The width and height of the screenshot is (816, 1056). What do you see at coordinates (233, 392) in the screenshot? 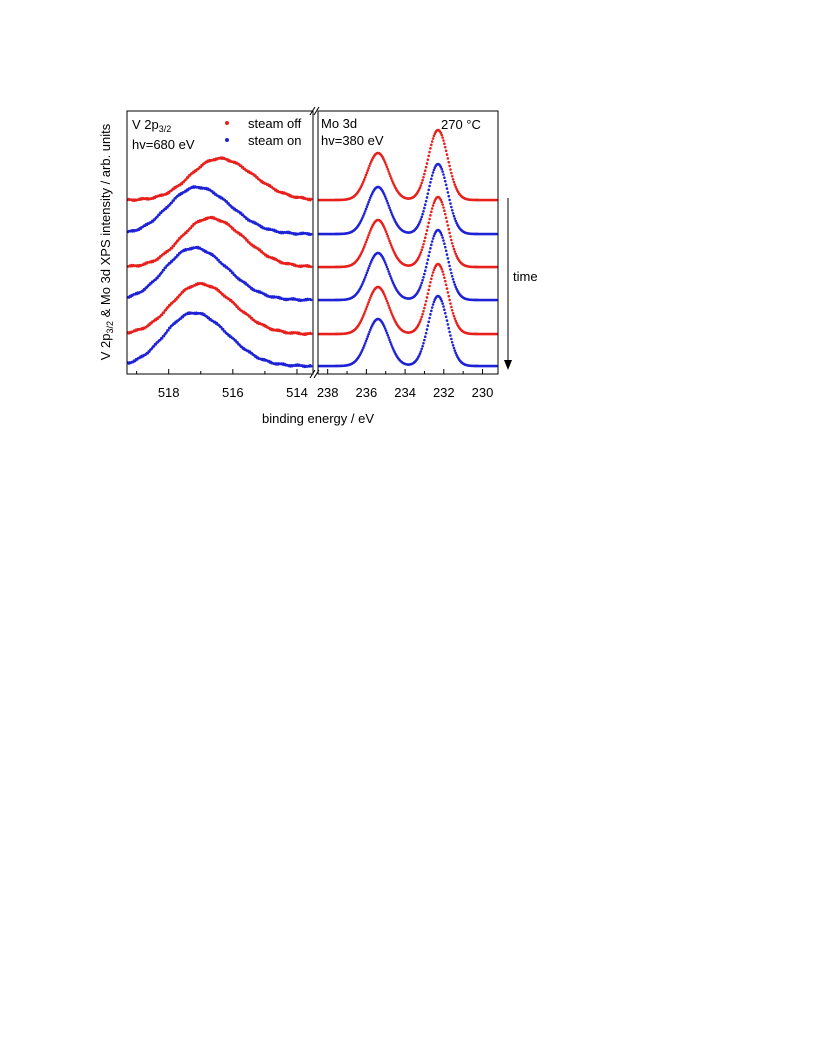
I see `x-tick-label-516: 516` at bounding box center [233, 392].